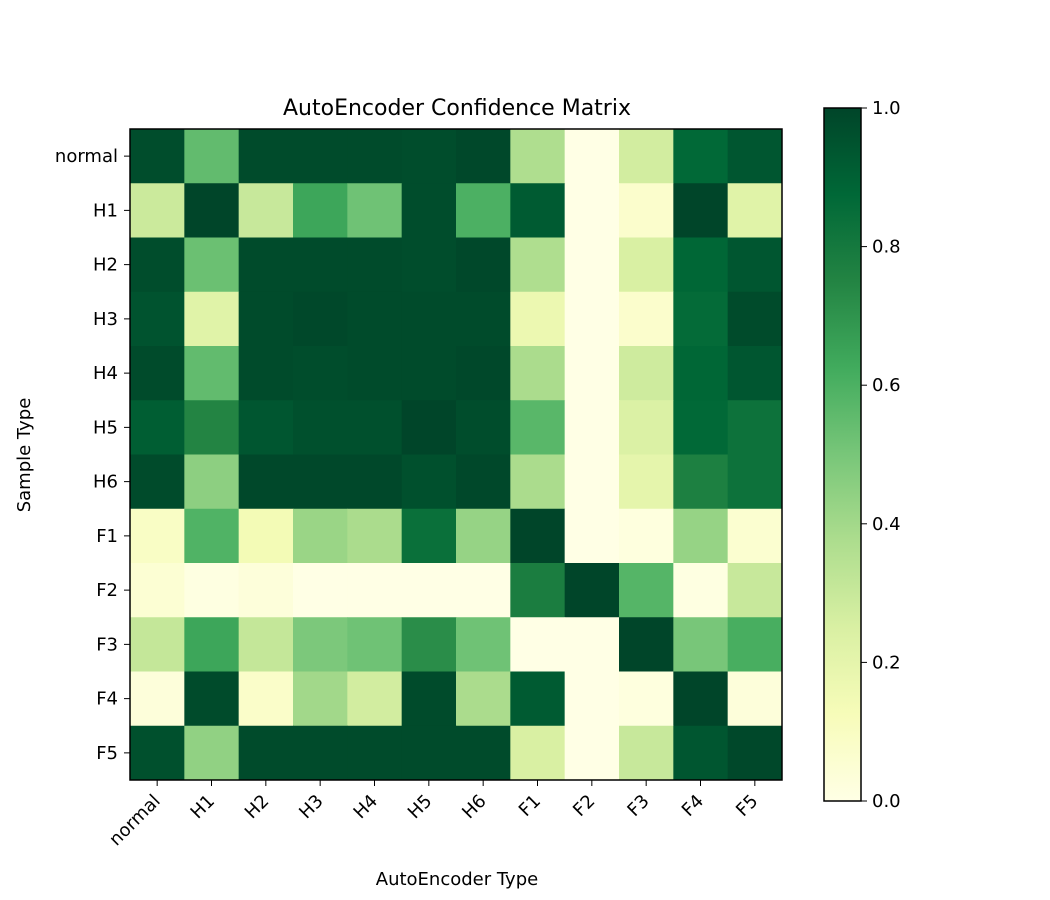  What do you see at coordinates (638, 806) in the screenshot?
I see `x-tick-label: F3` at bounding box center [638, 806].